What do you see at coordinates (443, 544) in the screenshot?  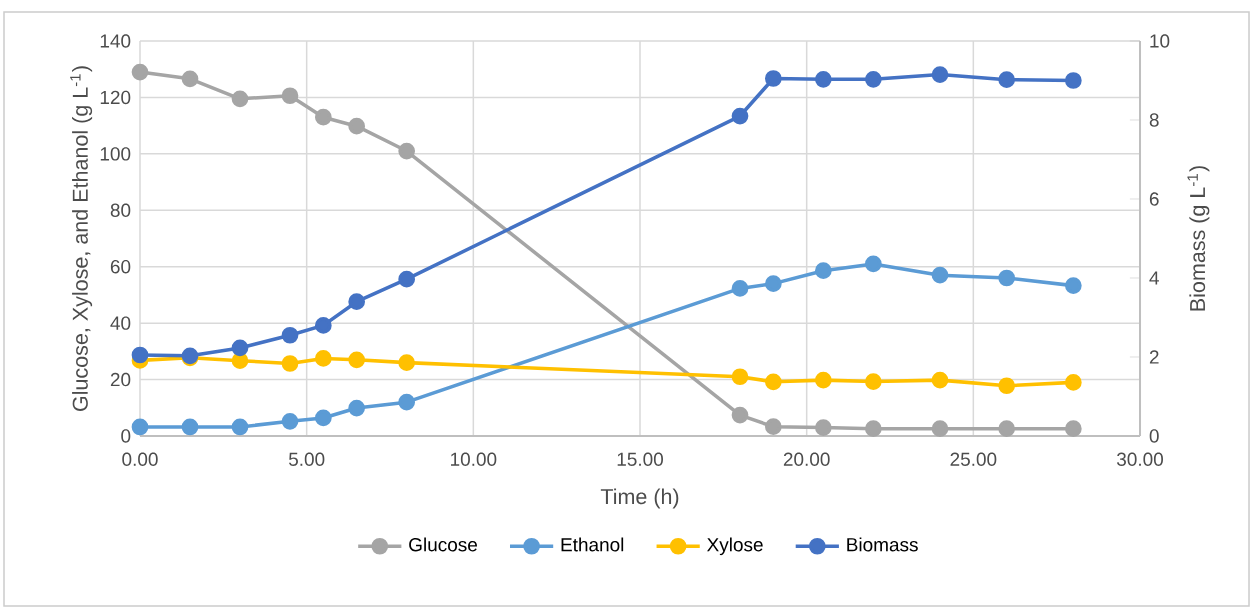 I see `legend-label: Glucose` at bounding box center [443, 544].